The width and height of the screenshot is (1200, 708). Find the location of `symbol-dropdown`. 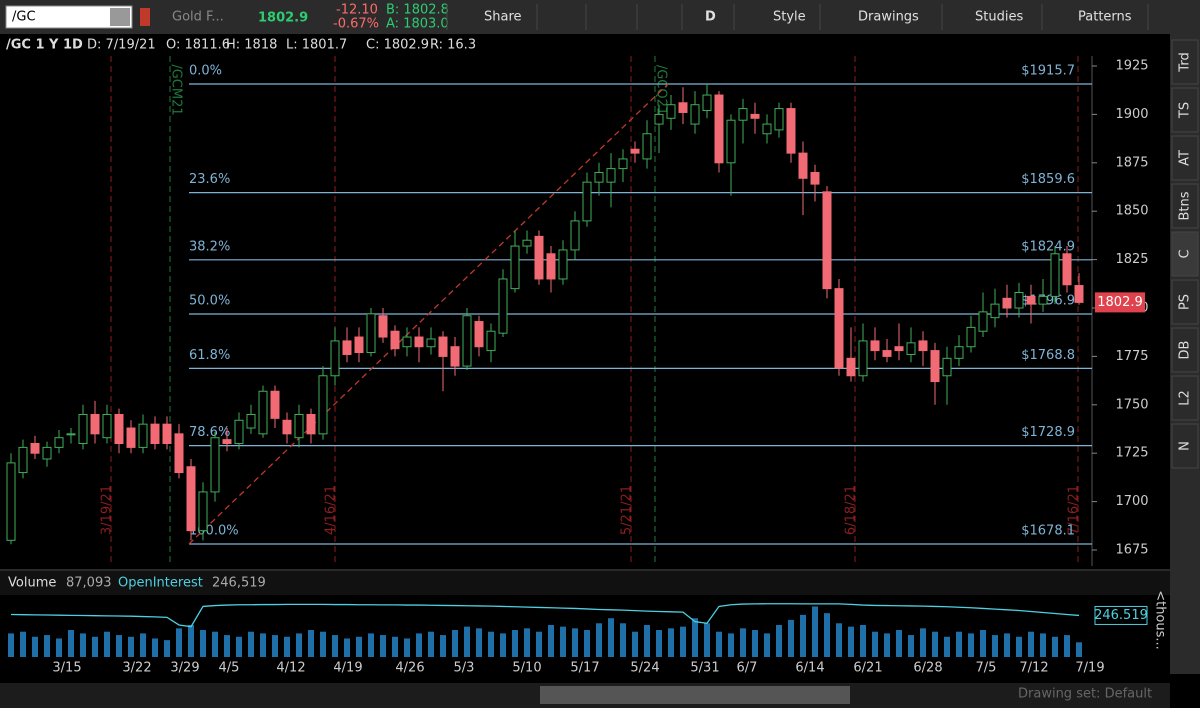

symbol-dropdown is located at coordinates (120, 17).